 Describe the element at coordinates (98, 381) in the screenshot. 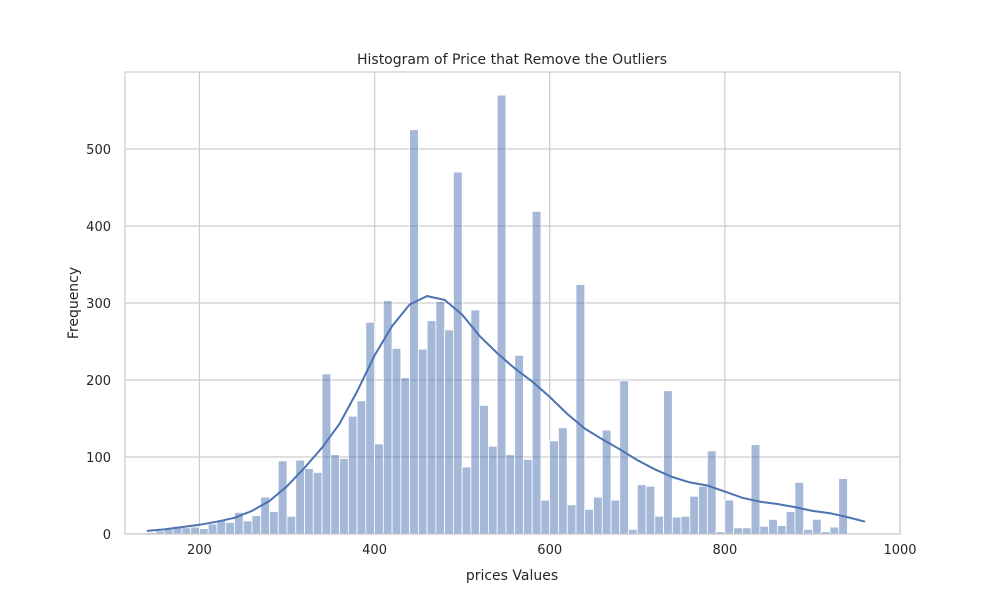

I see `y-tick-label: 200` at that location.